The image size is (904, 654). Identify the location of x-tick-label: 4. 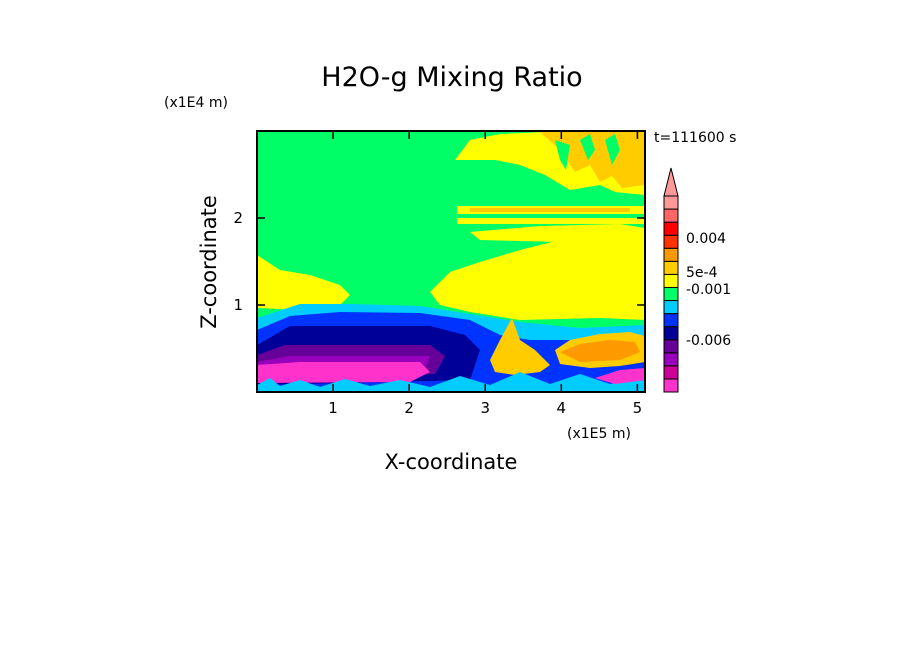
(562, 408).